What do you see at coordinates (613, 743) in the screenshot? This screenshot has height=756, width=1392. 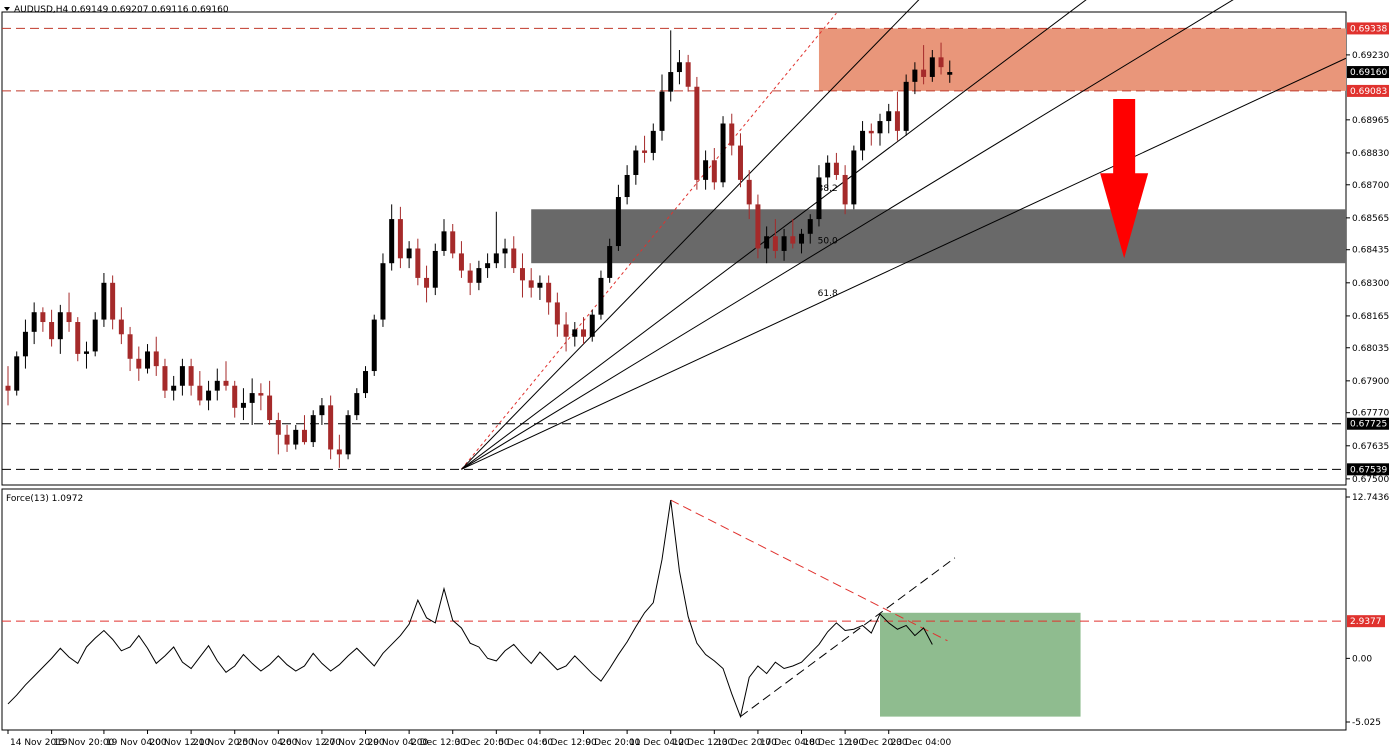 I see `x-tick-label: 9 Dec 20:00` at bounding box center [613, 743].